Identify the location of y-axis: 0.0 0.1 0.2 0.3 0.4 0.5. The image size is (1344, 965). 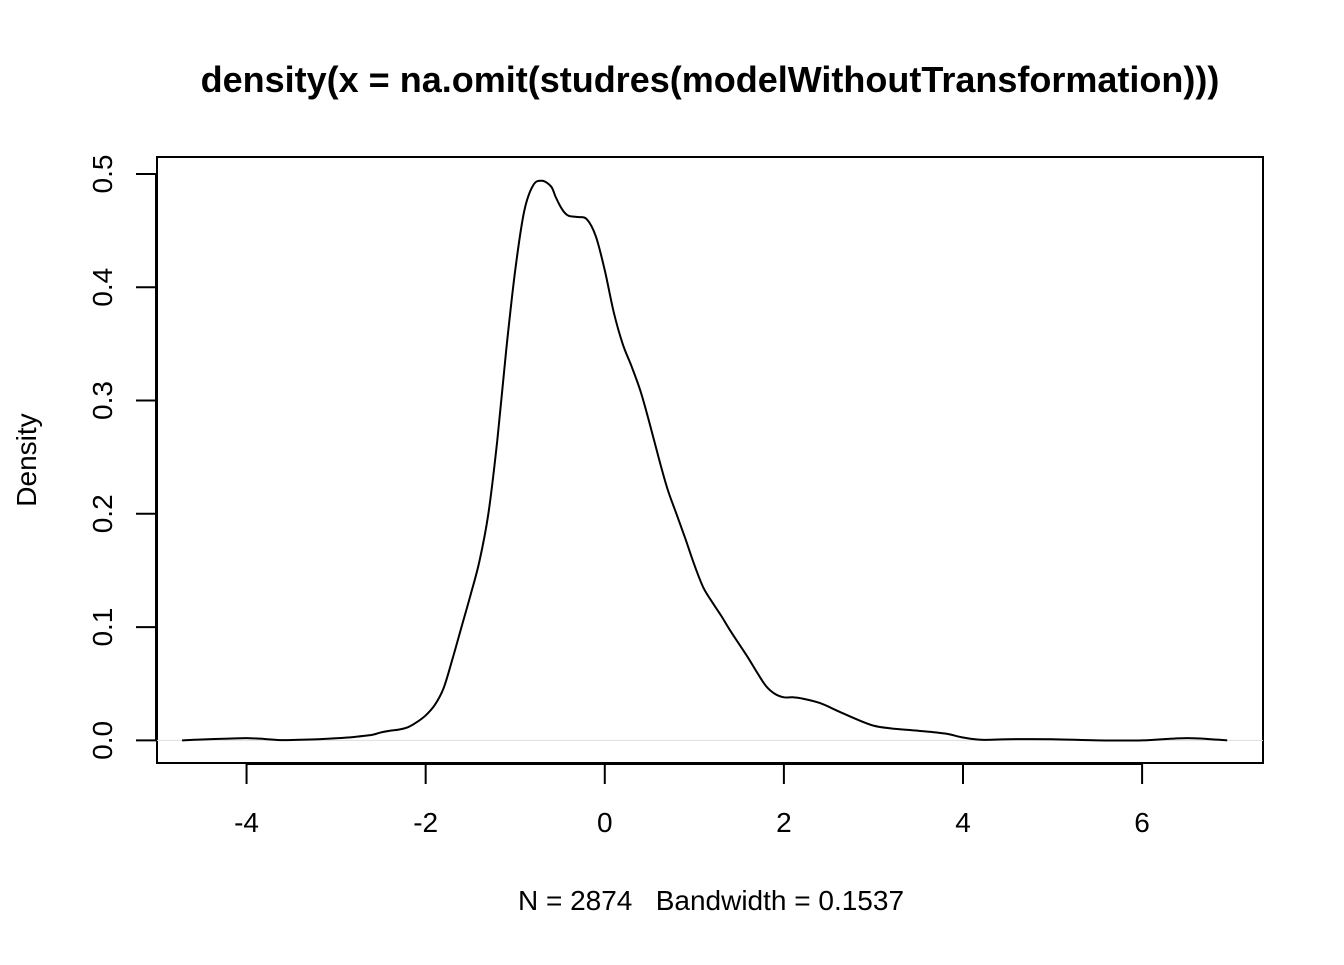
(122, 457).